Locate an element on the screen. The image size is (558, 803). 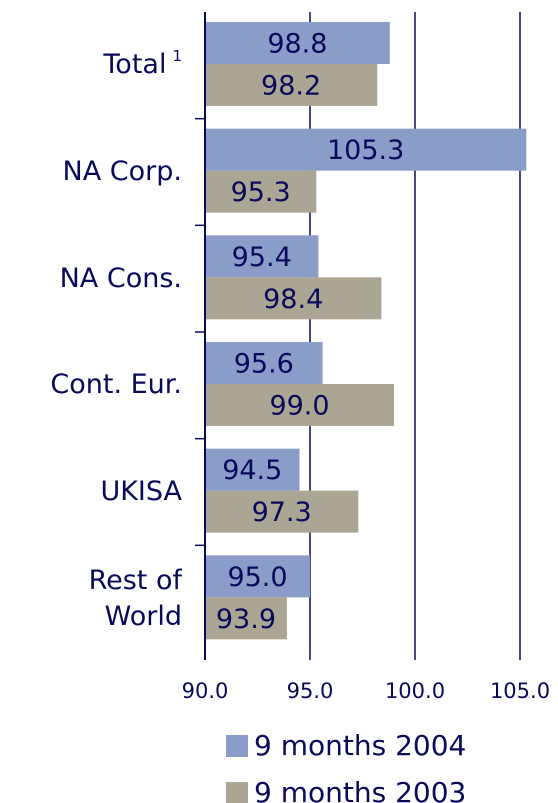
data-label: 95.0 is located at coordinates (257, 577).